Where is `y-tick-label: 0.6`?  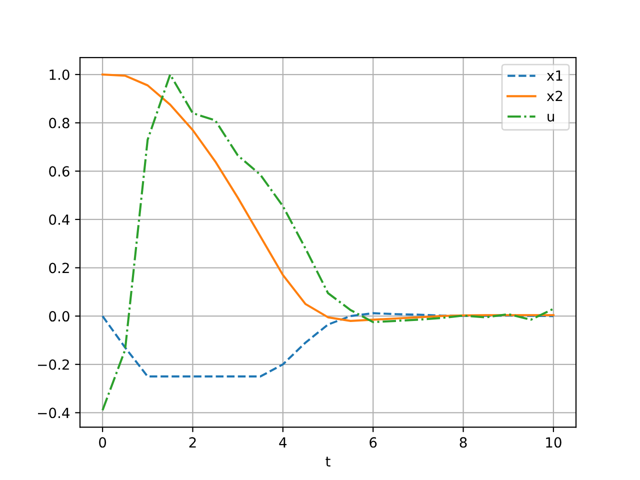
y-tick-label: 0.6 is located at coordinates (59, 171).